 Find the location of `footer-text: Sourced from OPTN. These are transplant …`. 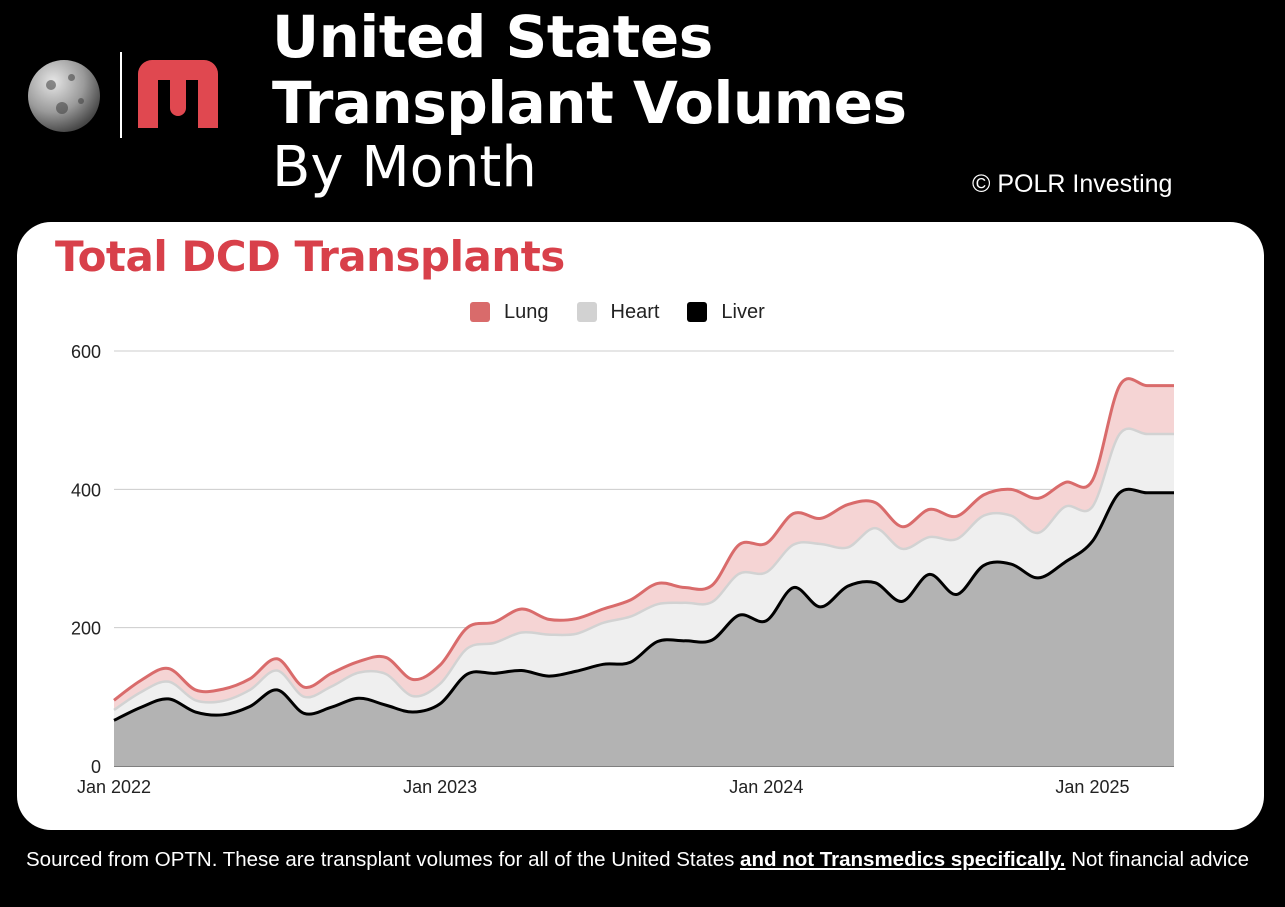

footer-text: Sourced from OPTN. These are transplant … is located at coordinates (383, 859).